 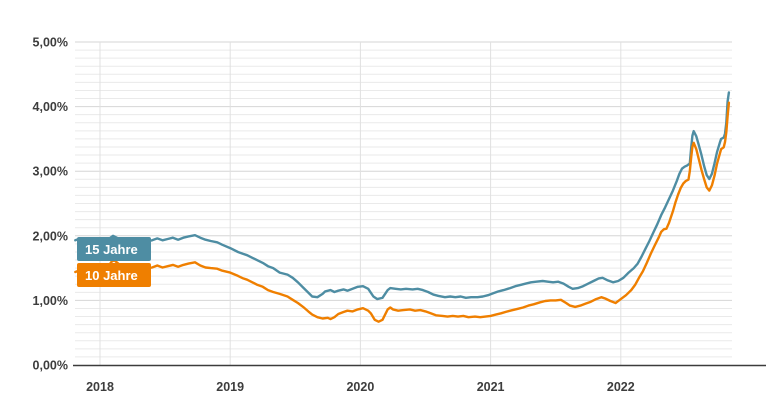 What do you see at coordinates (50, 107) in the screenshot?
I see `y-tick-label: 4,00%` at bounding box center [50, 107].